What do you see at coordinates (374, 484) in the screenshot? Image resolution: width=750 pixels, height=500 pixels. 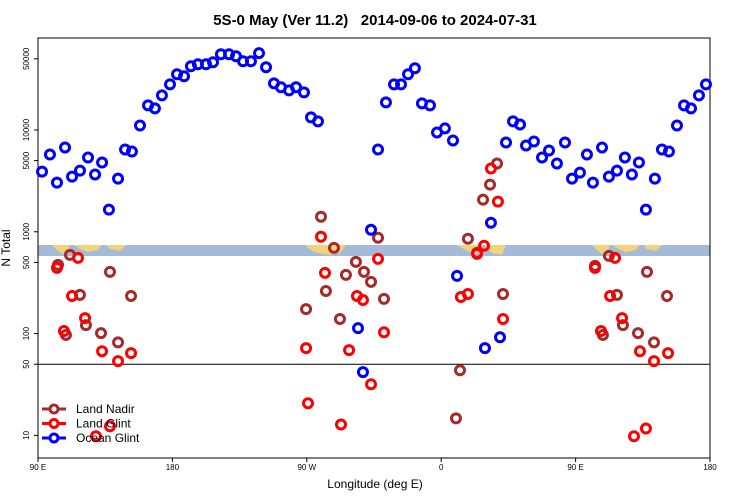 I see `x-axis-label: Longitude (deg E)` at bounding box center [374, 484].